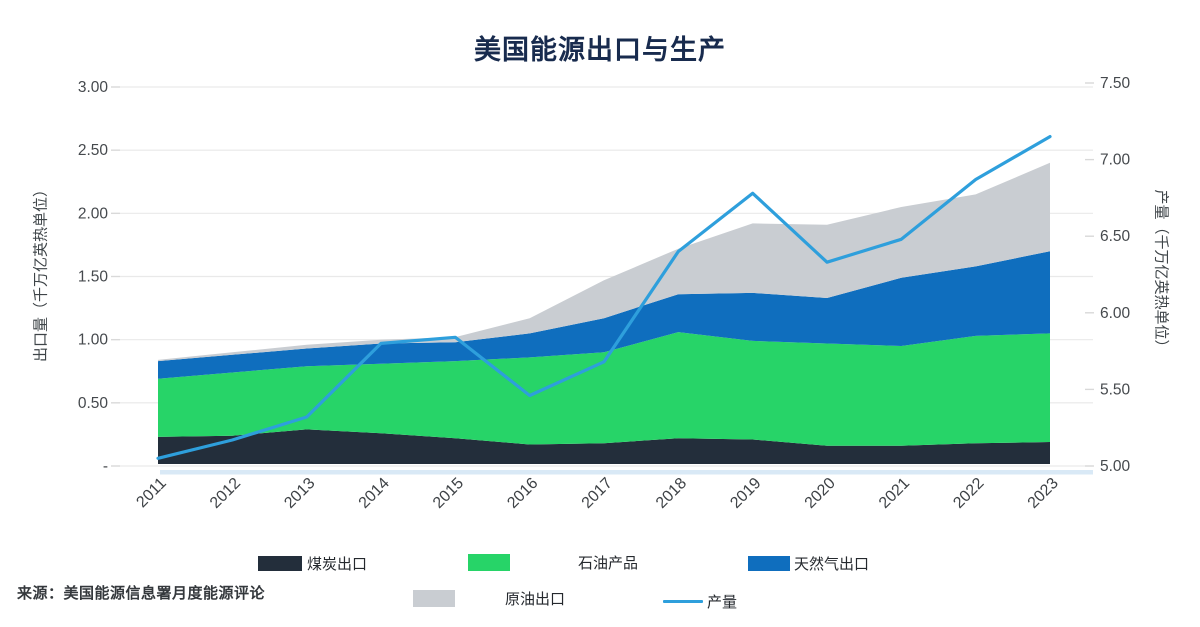 Image resolution: width=1200 pixels, height=627 pixels. Describe the element at coordinates (489, 562) in the screenshot. I see `petroleum-swatch` at that location.